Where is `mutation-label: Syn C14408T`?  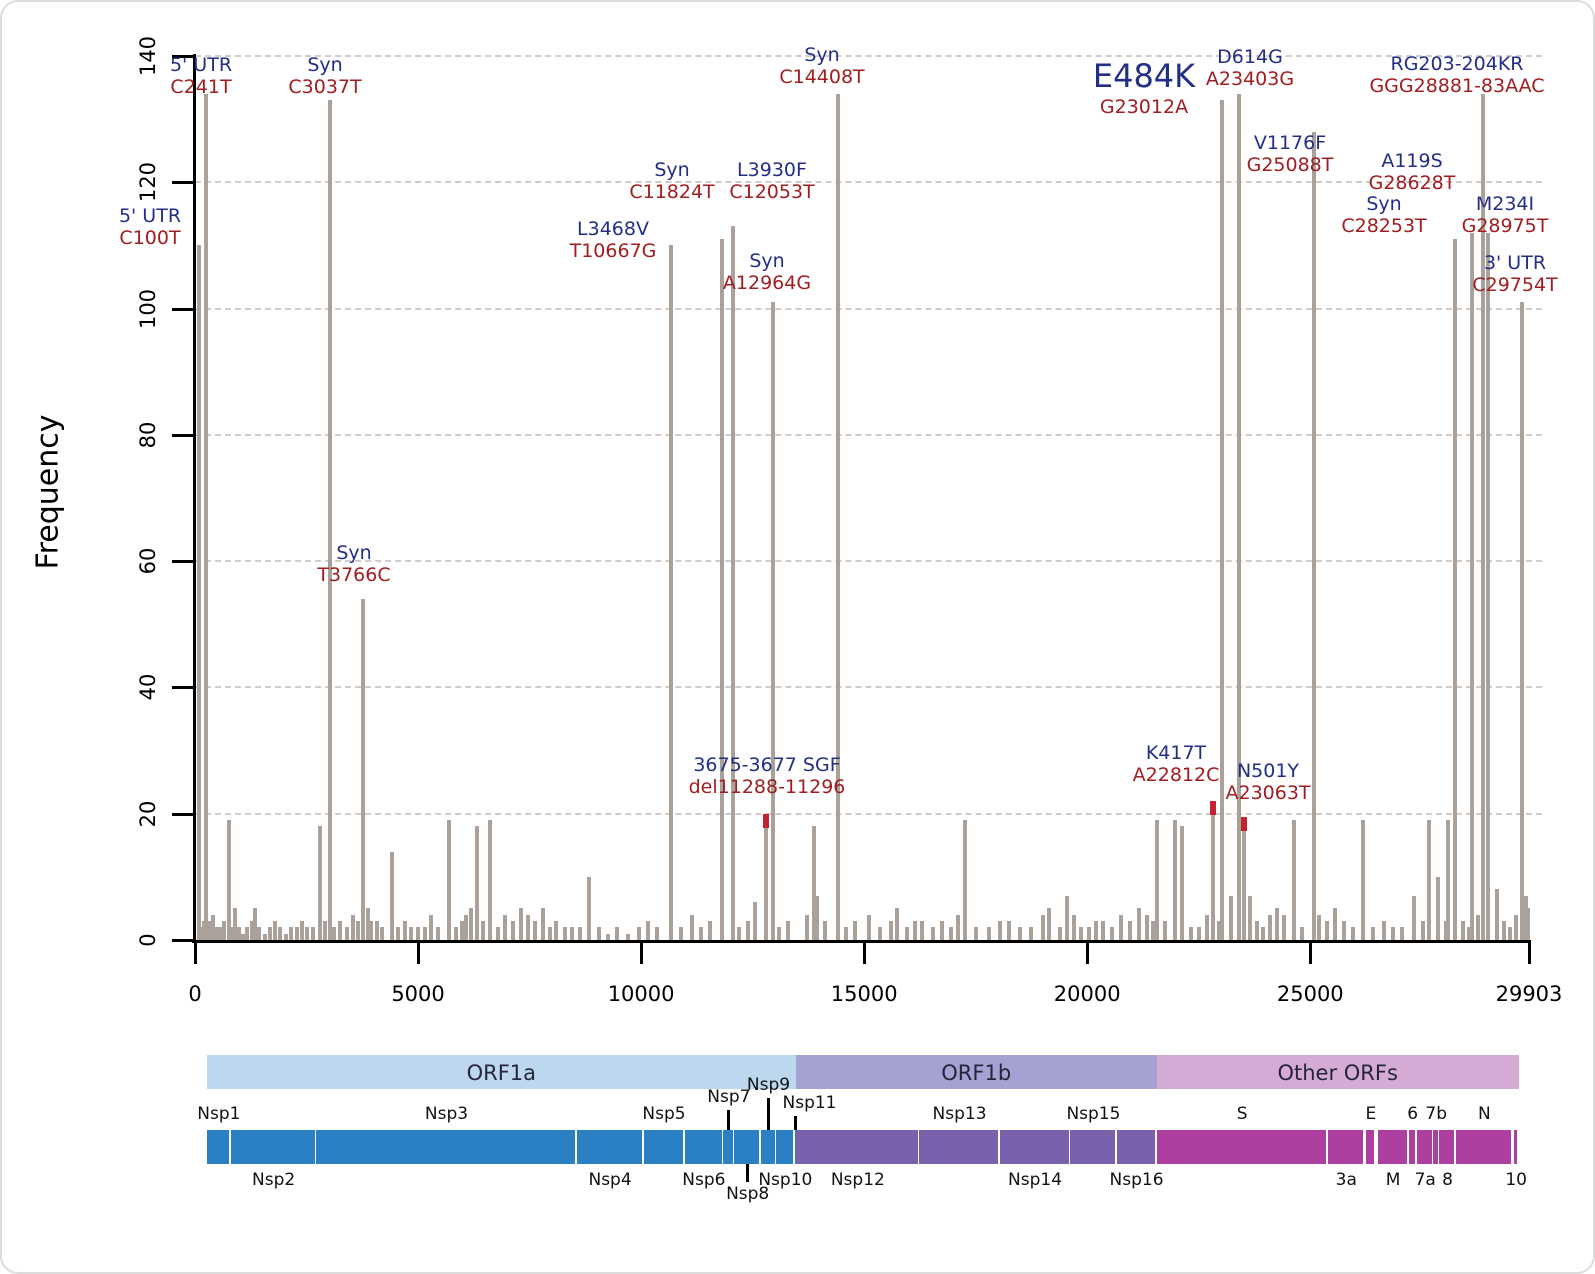 mutation-label: Syn C14408T is located at coordinates (821, 66).